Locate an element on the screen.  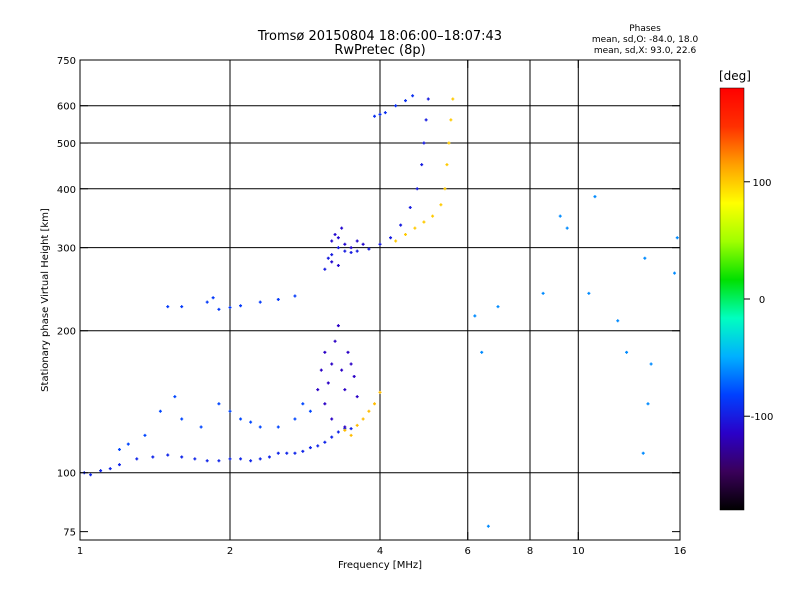
y-tick-label: 500 is located at coordinates (66, 144).